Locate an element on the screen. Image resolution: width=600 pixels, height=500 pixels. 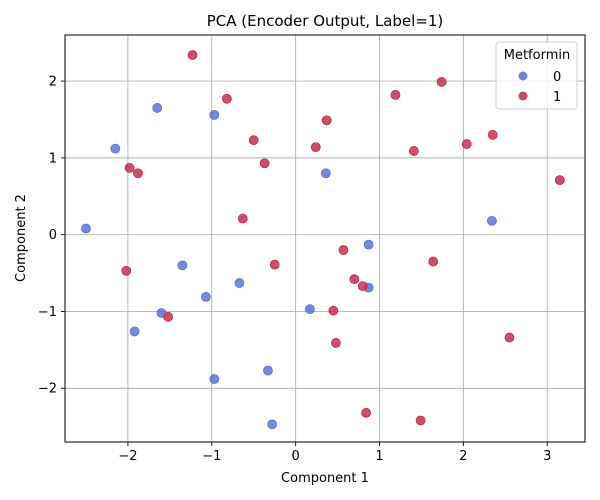
legend-label-0: 0 is located at coordinates (557, 77).